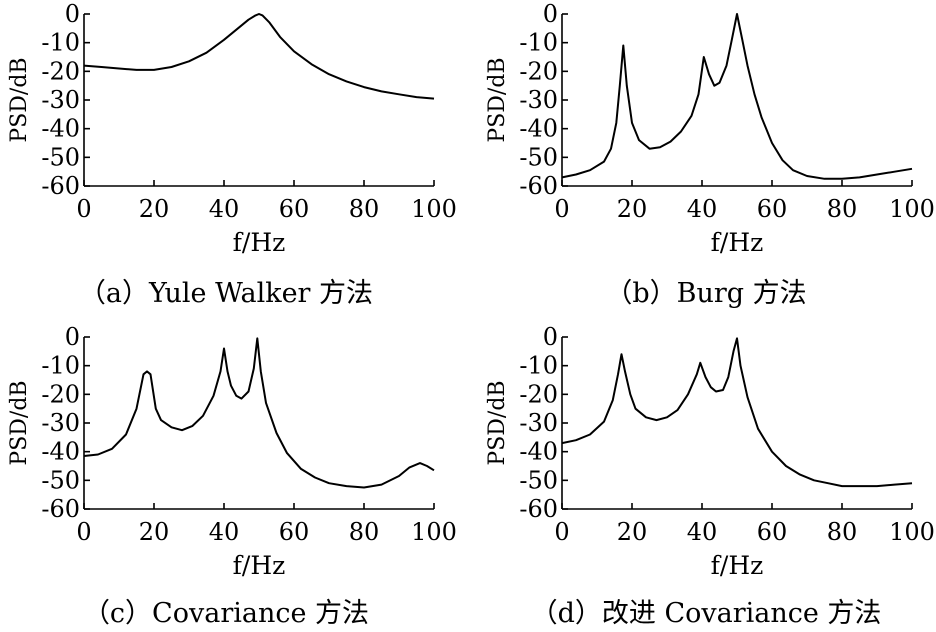 The width and height of the screenshot is (936, 632). I want to click on panel-caption: （c）Covariance 方法, so click(226, 613).